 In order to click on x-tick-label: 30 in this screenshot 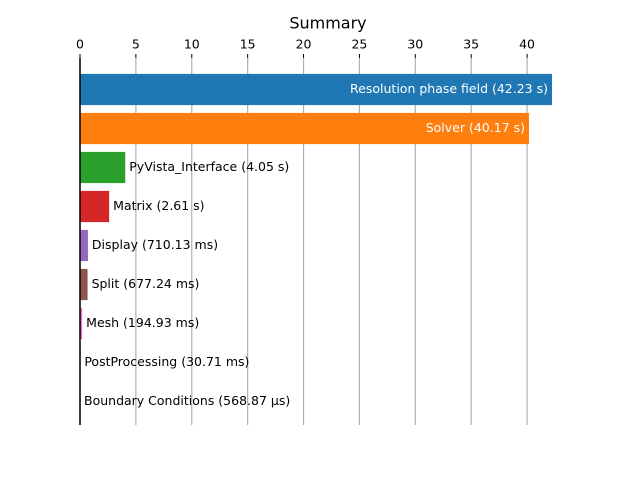, I will do `click(415, 44)`.